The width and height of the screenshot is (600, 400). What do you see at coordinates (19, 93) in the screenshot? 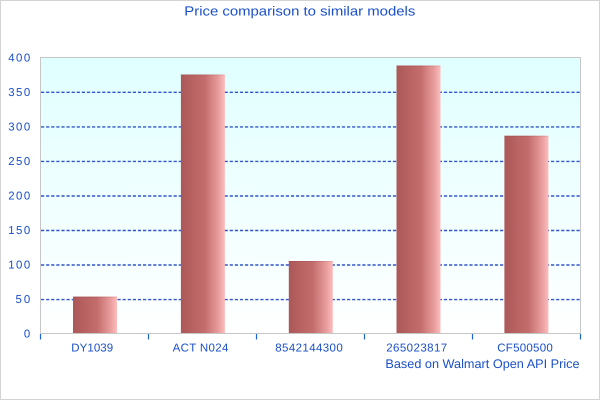
I see `svg-text: 350` at bounding box center [19, 93].